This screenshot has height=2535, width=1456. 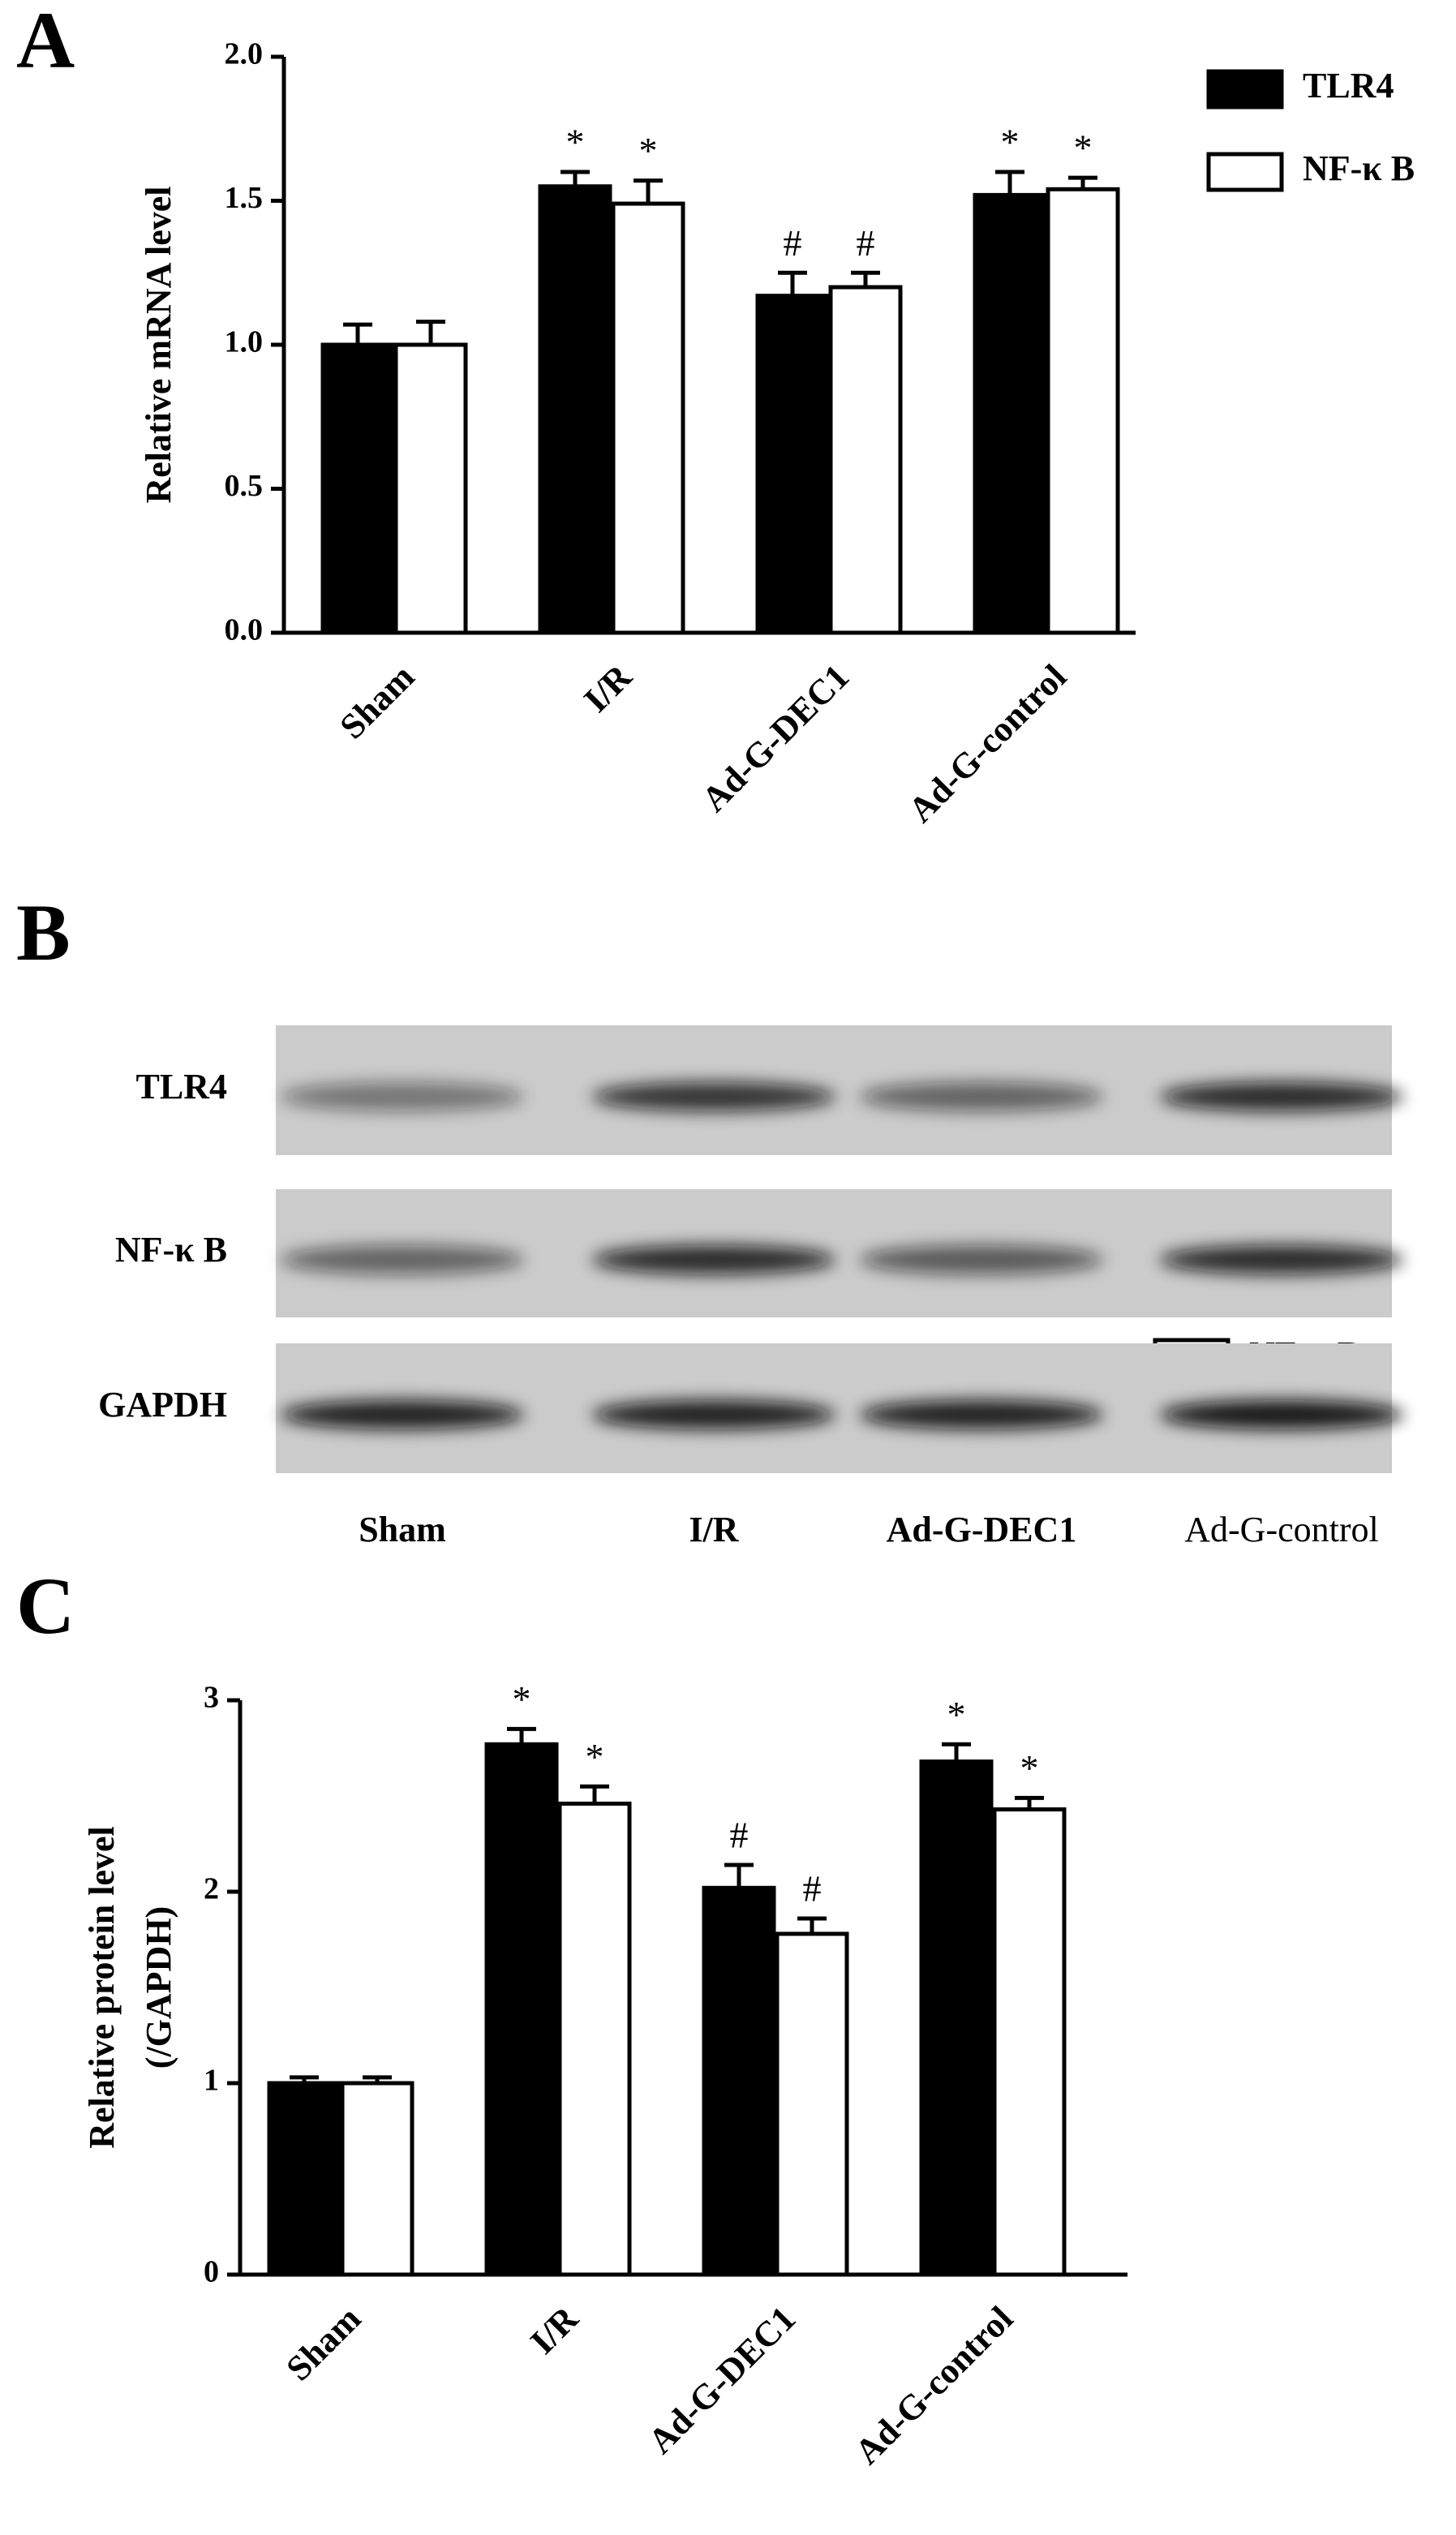 What do you see at coordinates (245, 54) in the screenshot?
I see `y-tick-label: 2.0` at bounding box center [245, 54].